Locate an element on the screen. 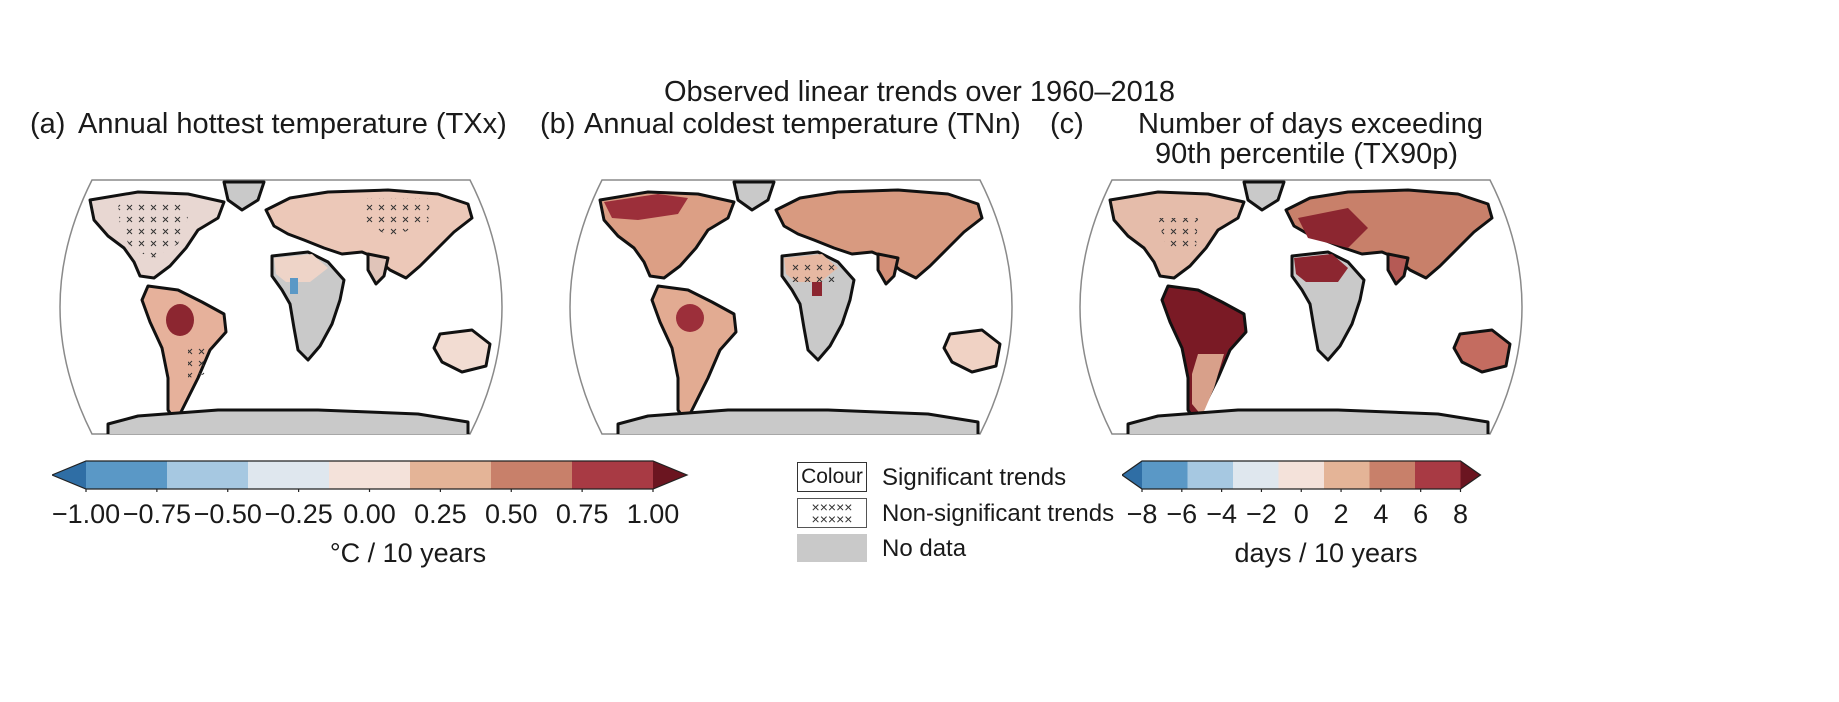 Image resolution: width=1839 pixels, height=702 pixels. colorbar-days-unit: days / 10 years is located at coordinates (1326, 553).